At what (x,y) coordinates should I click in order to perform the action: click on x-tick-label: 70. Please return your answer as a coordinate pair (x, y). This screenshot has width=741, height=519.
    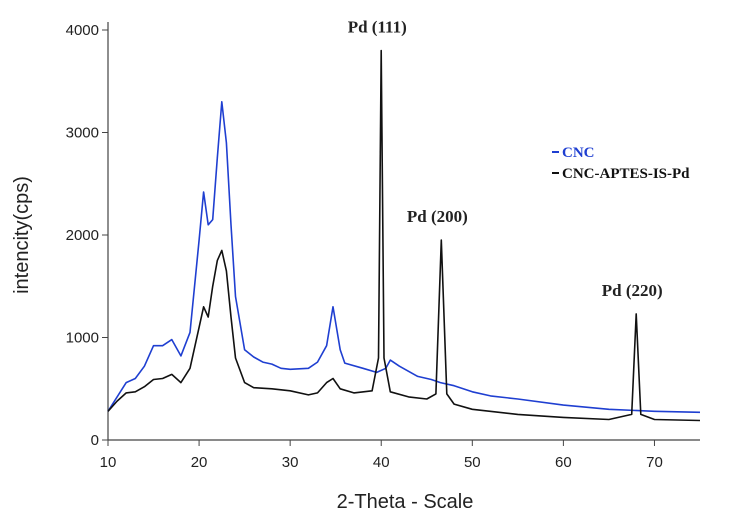
    Looking at the image, I should click on (654, 462).